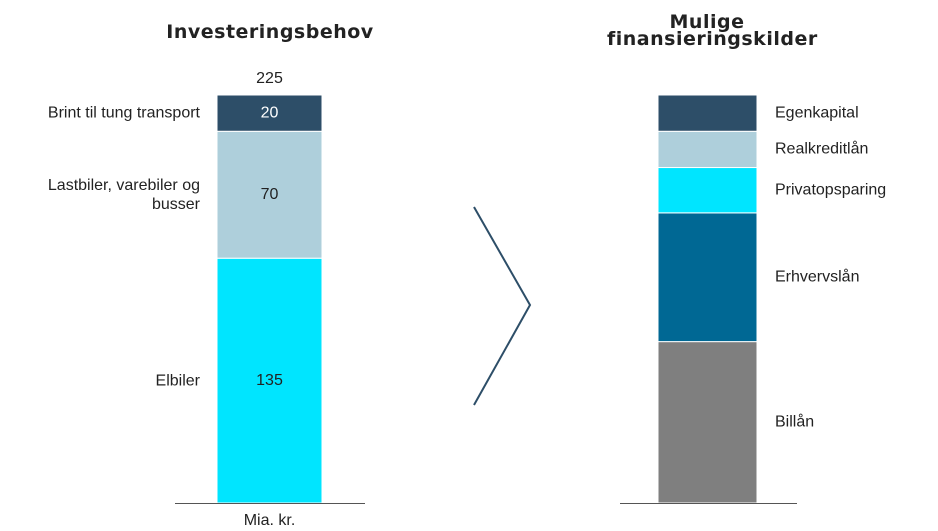 The image size is (938, 531). I want to click on segment-label: Erhvervslån, so click(817, 277).